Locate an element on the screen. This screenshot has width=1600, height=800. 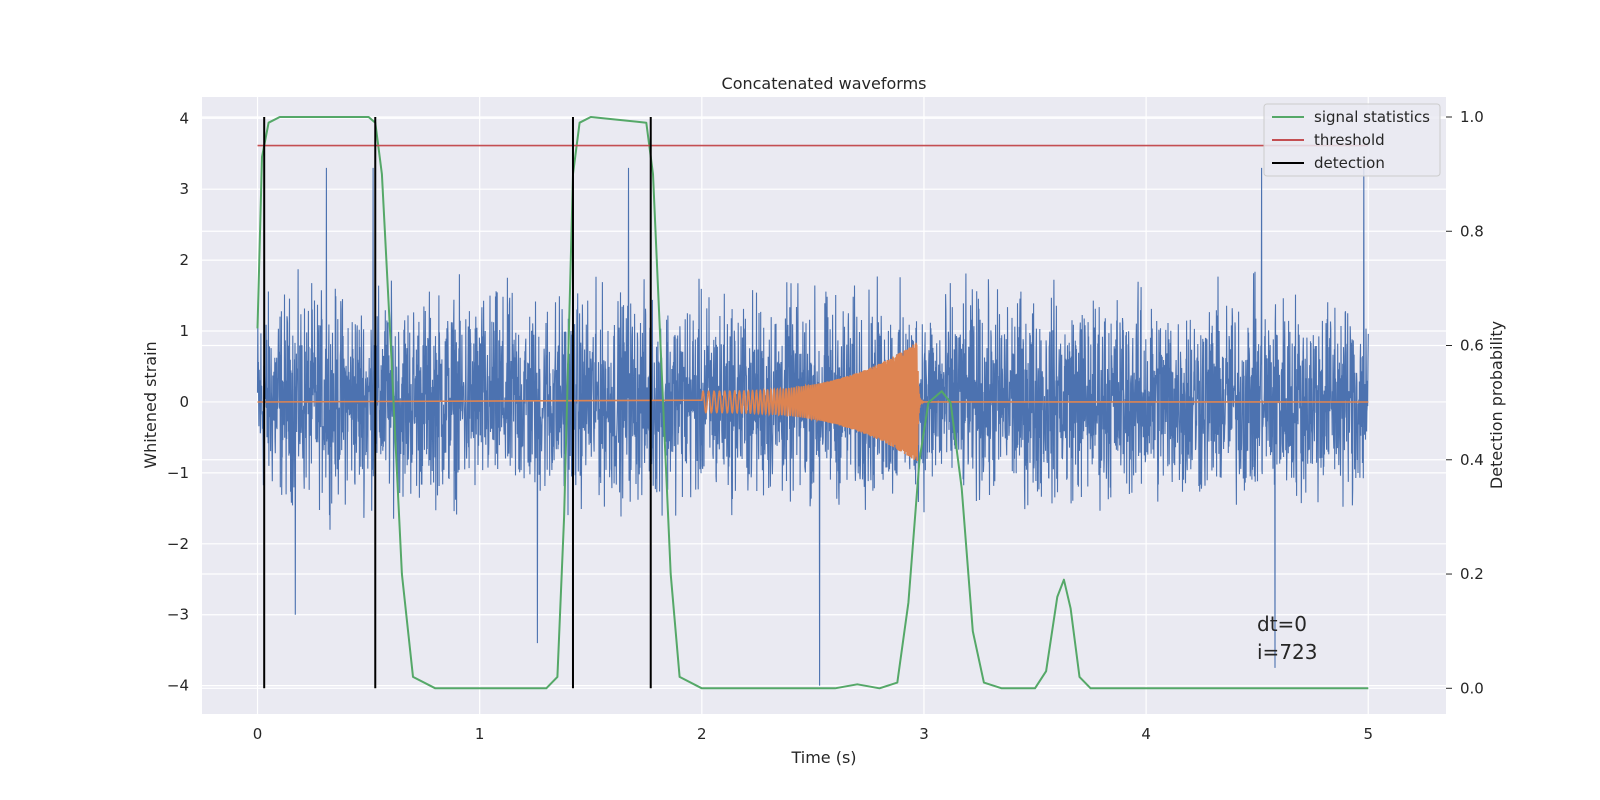
x-tick-label: 5 is located at coordinates (1368, 734).